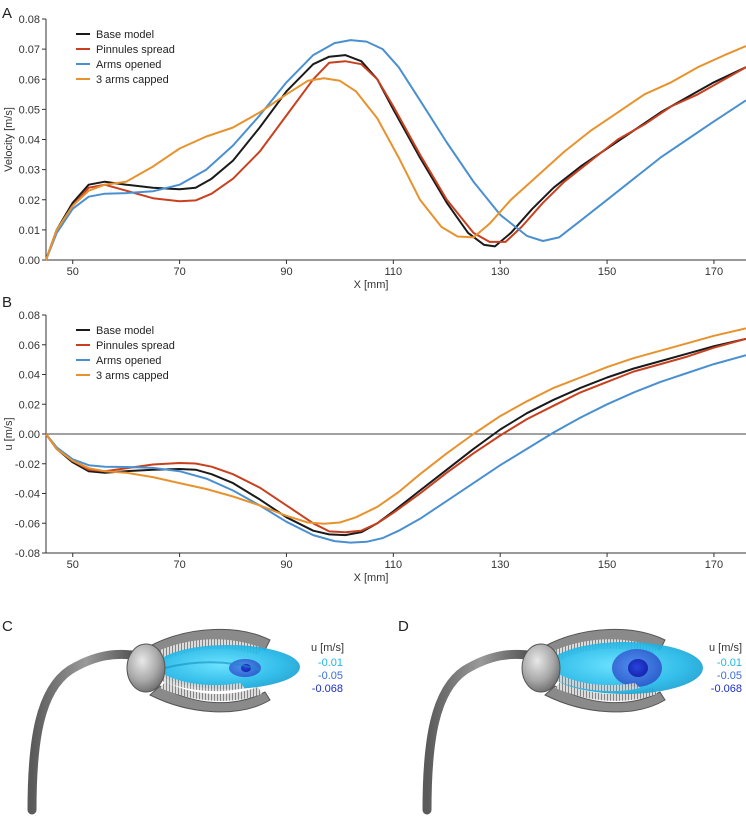  Describe the element at coordinates (7, 302) in the screenshot. I see `panel-letter-b: B` at that location.